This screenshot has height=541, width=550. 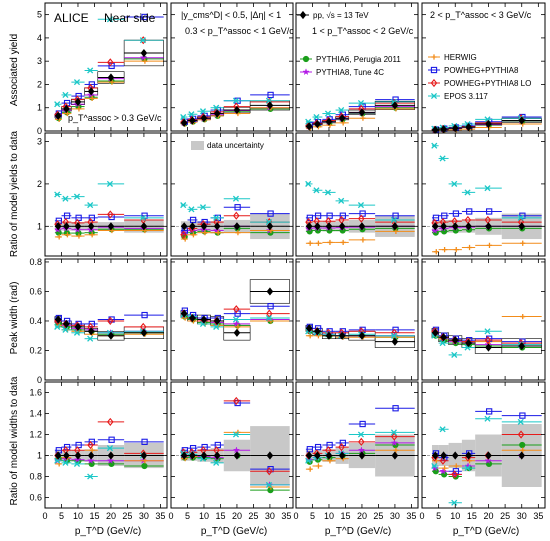 What do you see at coordinates (115, 118) in the screenshot?
I see `column-1-label: p_T^assoc > 0.3 GeV/c` at bounding box center [115, 118].